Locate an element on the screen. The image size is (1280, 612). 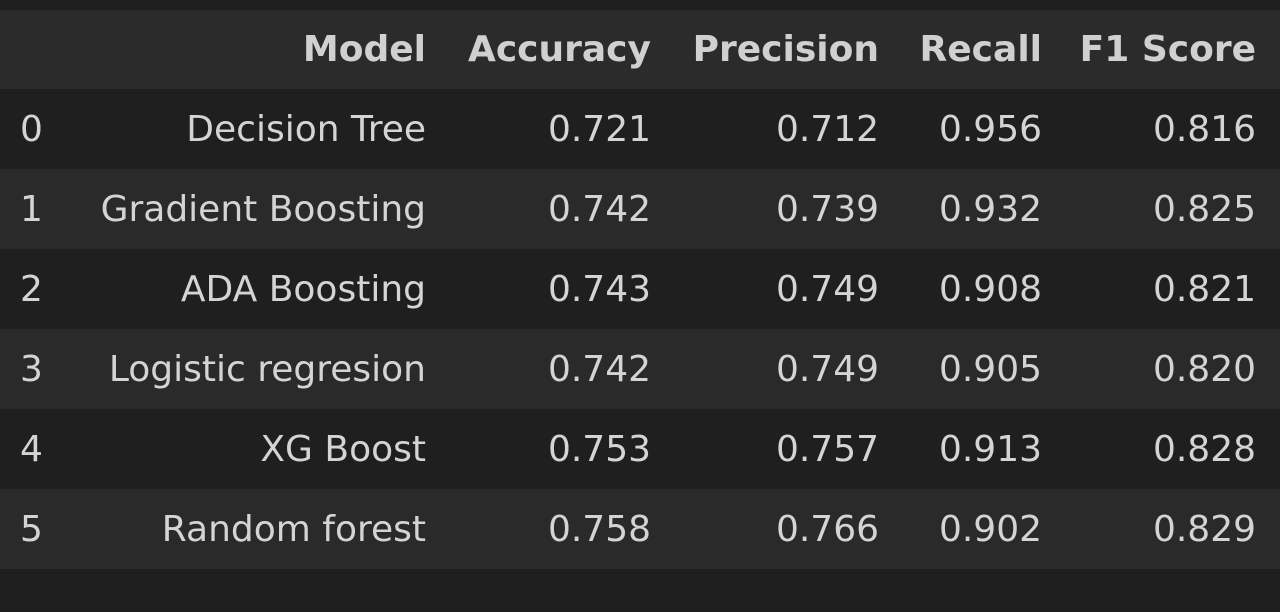
precision-value: 0.739 is located at coordinates (827, 209).